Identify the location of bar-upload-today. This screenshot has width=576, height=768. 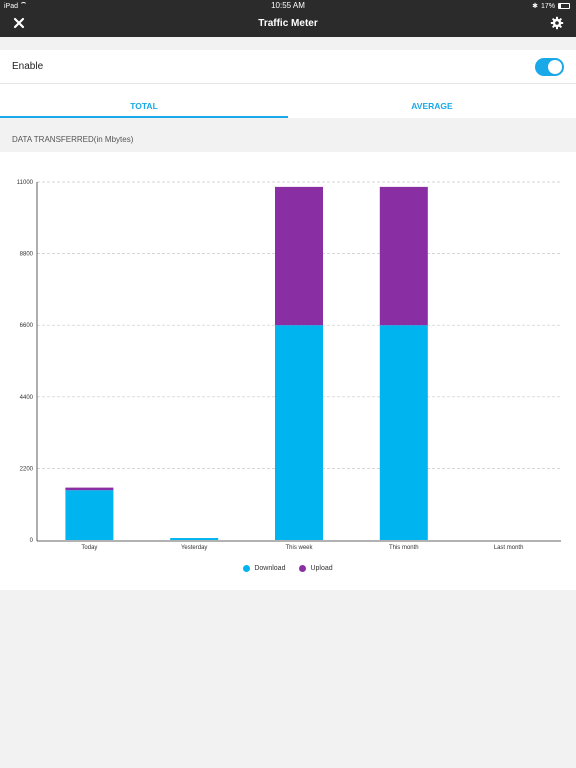
(89, 489).